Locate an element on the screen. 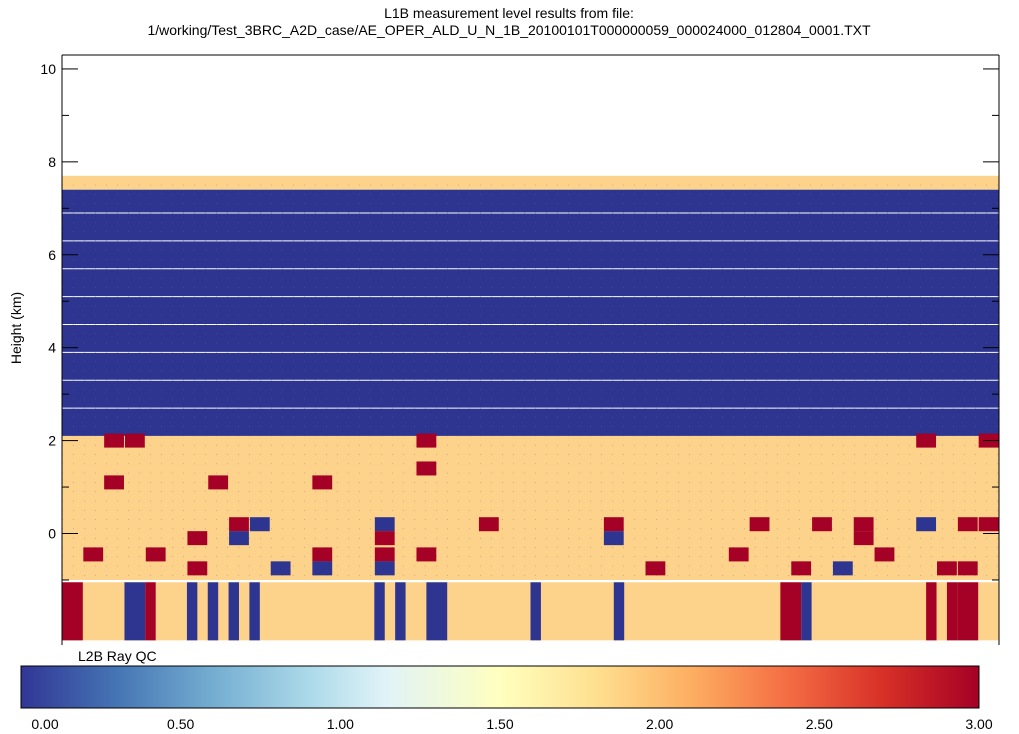  colorbar-tick-label: 2.00 is located at coordinates (659, 724).